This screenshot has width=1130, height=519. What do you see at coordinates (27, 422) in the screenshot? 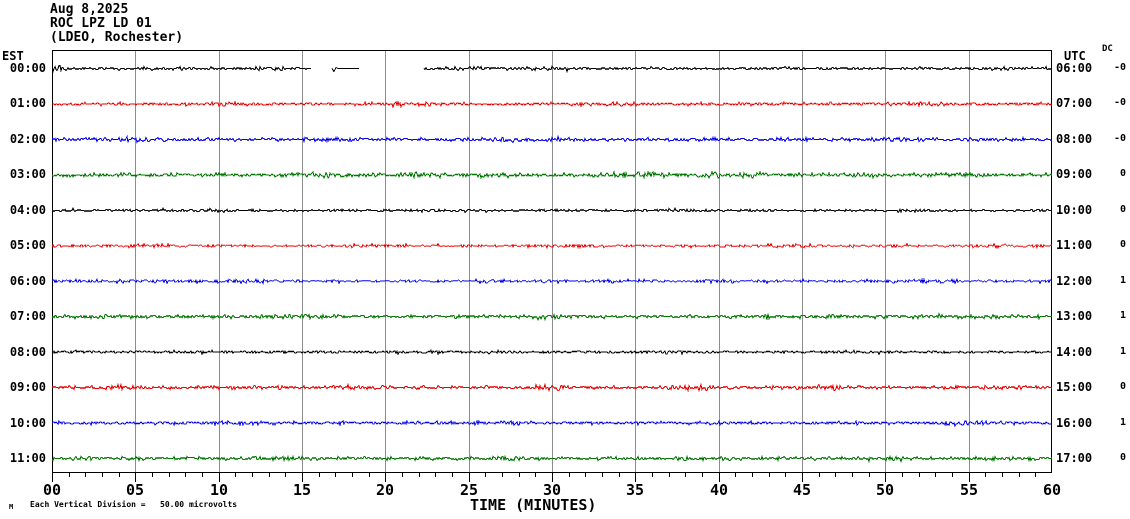
I see `est-time-label: 10:00` at bounding box center [27, 422].